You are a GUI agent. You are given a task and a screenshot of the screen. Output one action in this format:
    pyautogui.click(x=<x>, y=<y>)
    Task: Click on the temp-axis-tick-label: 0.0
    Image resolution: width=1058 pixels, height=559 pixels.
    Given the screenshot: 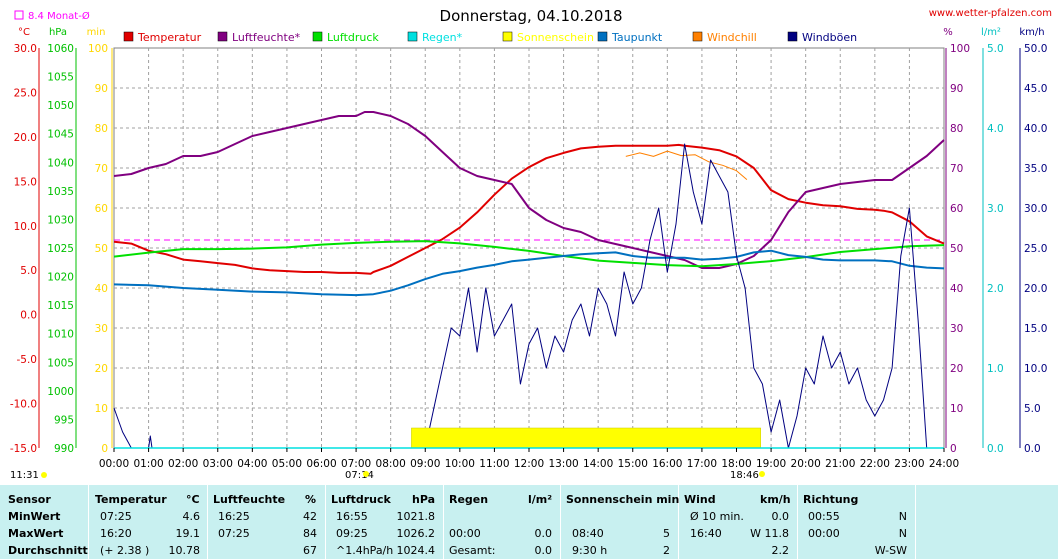 What is the action you would take?
    pyautogui.click(x=28, y=316)
    